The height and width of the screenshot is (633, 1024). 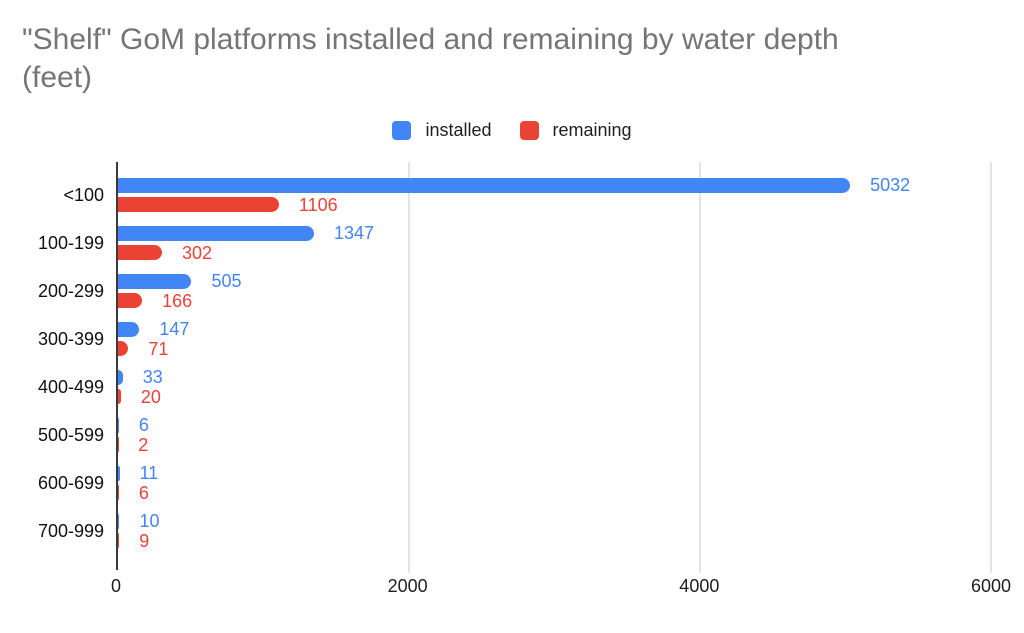 I want to click on installed-value-label: 1347, so click(x=354, y=233).